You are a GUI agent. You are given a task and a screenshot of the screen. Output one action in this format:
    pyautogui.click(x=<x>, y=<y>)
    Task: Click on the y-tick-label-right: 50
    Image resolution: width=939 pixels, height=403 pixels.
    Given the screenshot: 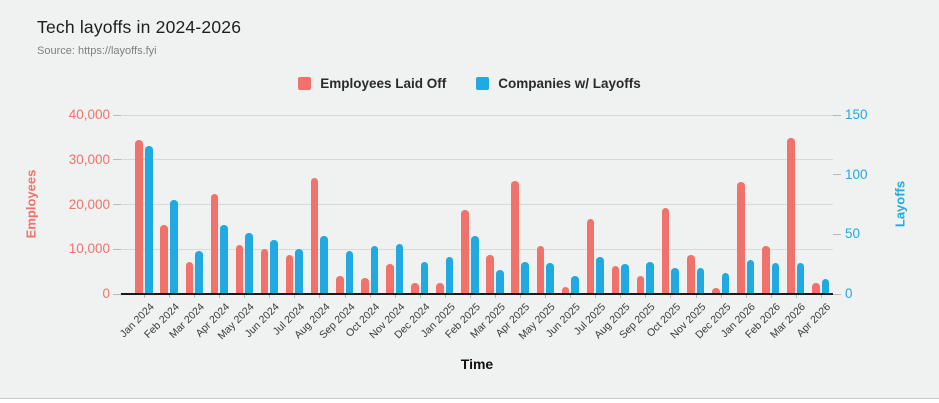 What is the action you would take?
    pyautogui.click(x=853, y=234)
    